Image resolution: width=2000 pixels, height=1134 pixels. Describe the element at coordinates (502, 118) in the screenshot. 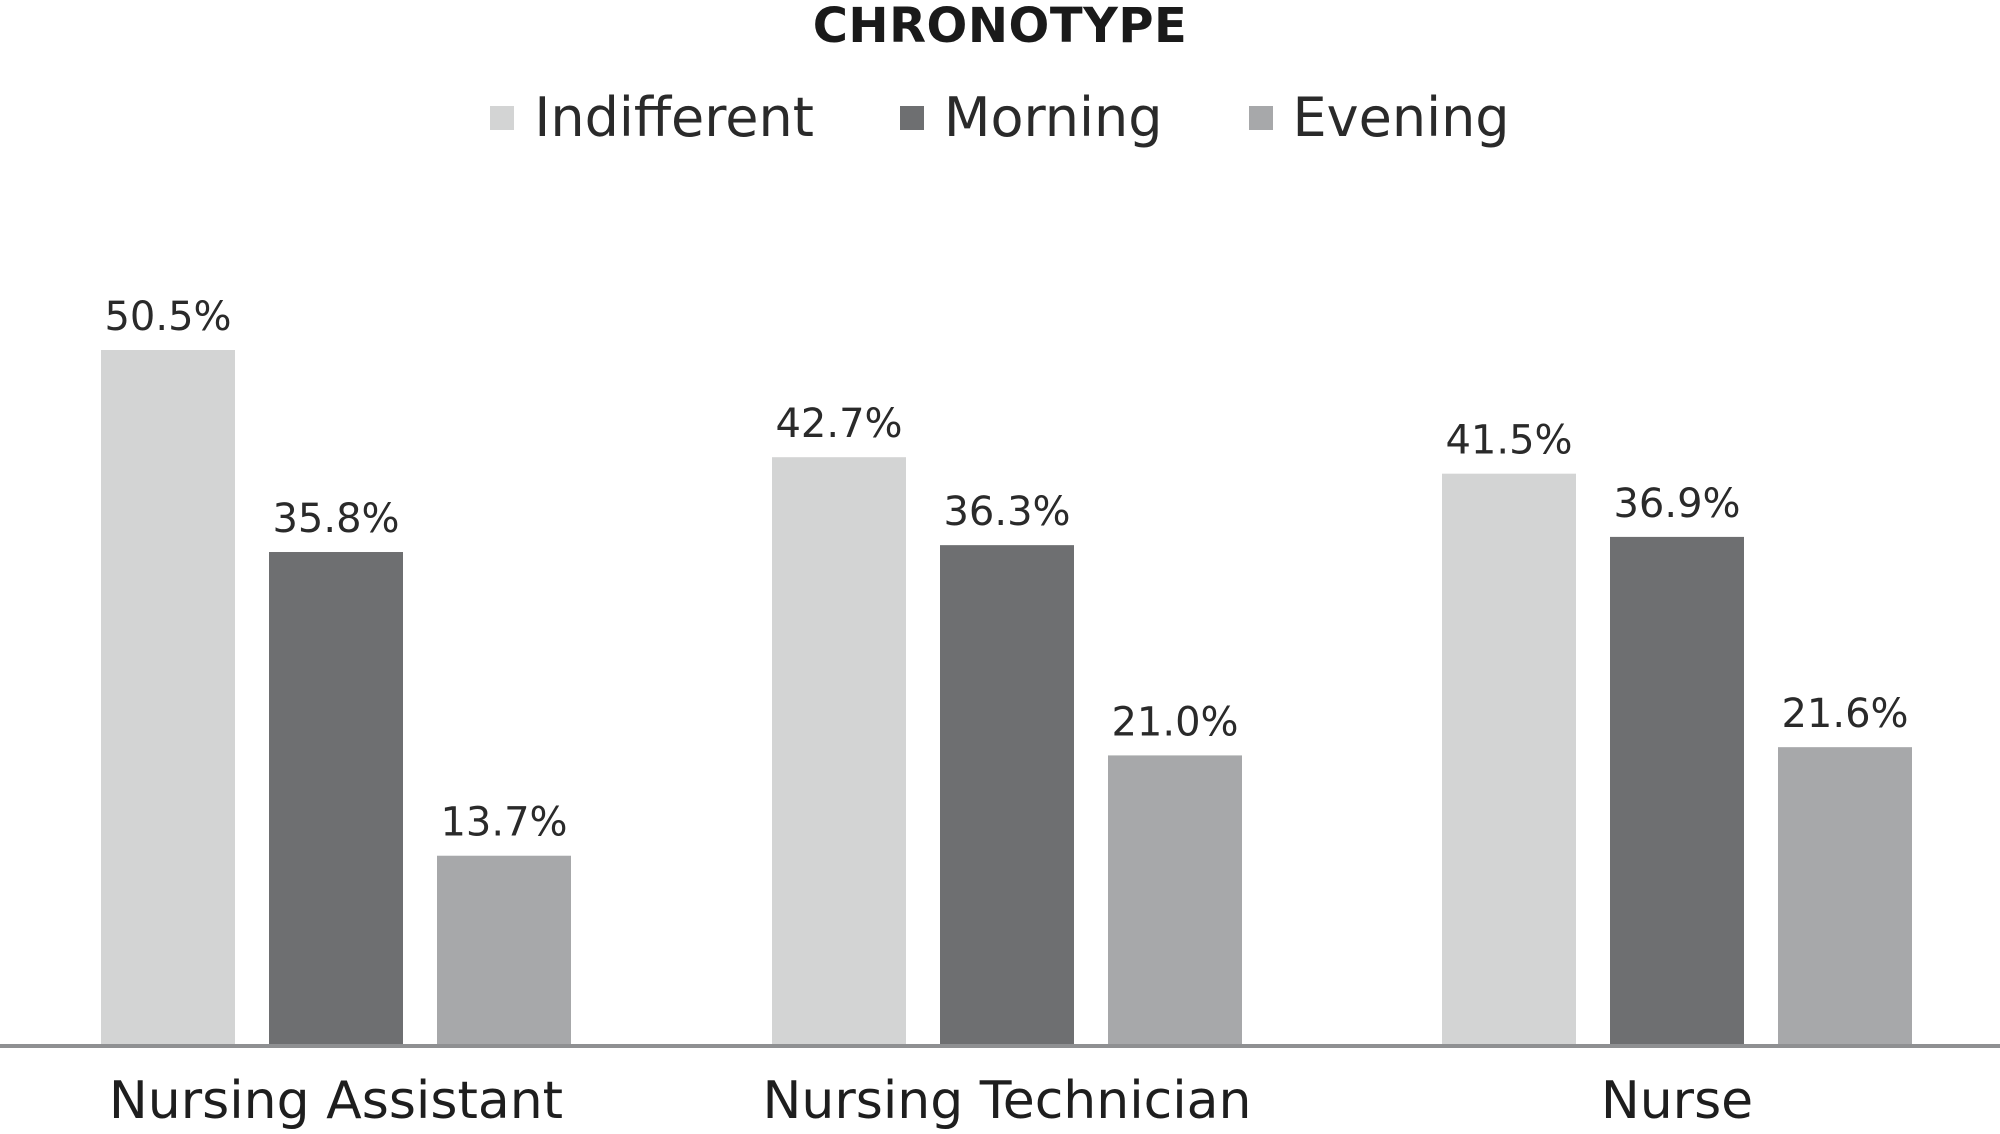

I see `legend-swatch-indifferent` at that location.